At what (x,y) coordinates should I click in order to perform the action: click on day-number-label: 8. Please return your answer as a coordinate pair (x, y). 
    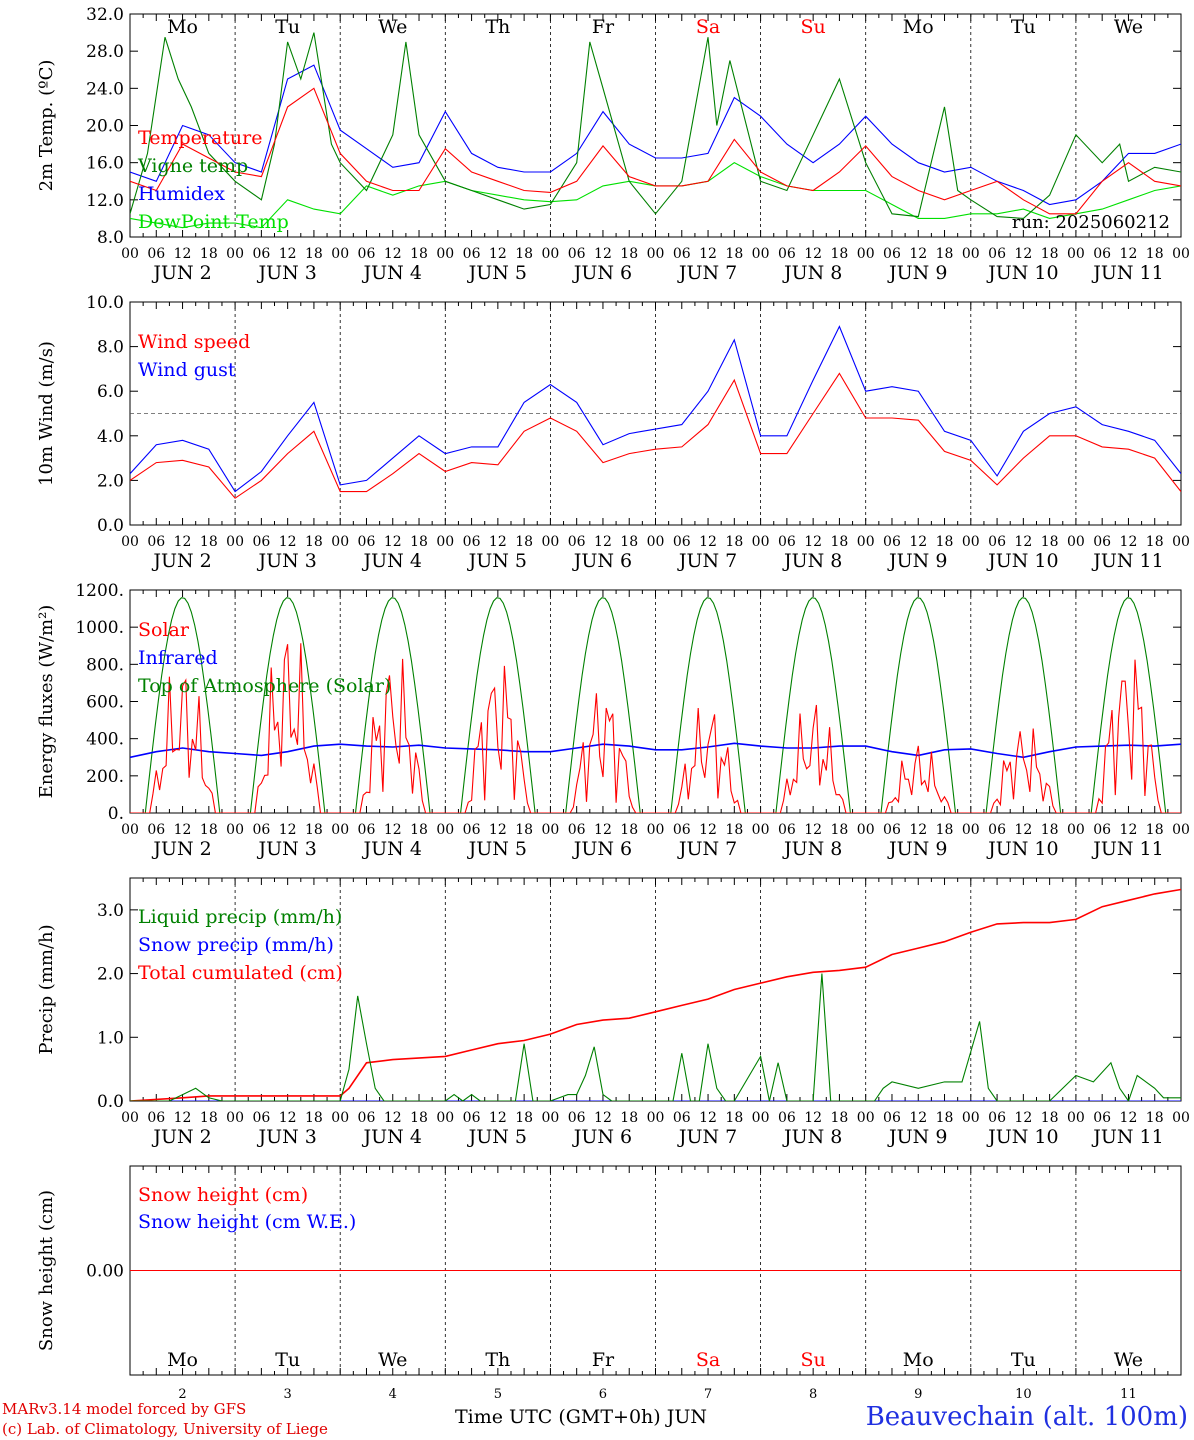
    Looking at the image, I should click on (813, 1394).